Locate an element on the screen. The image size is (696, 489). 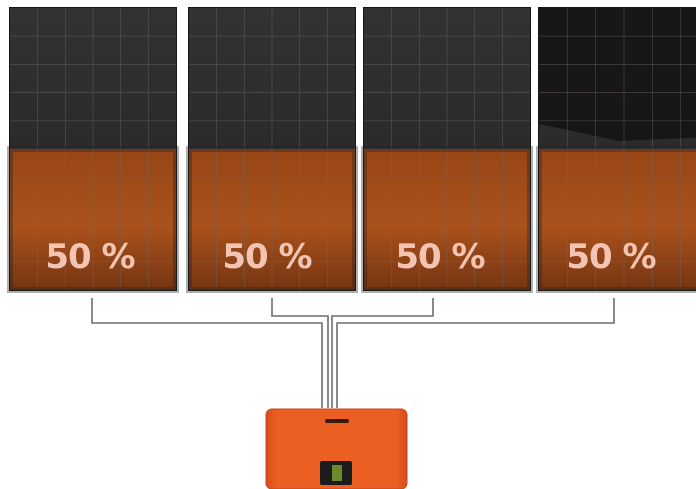
inverter-display-screen is located at coordinates (337, 473).